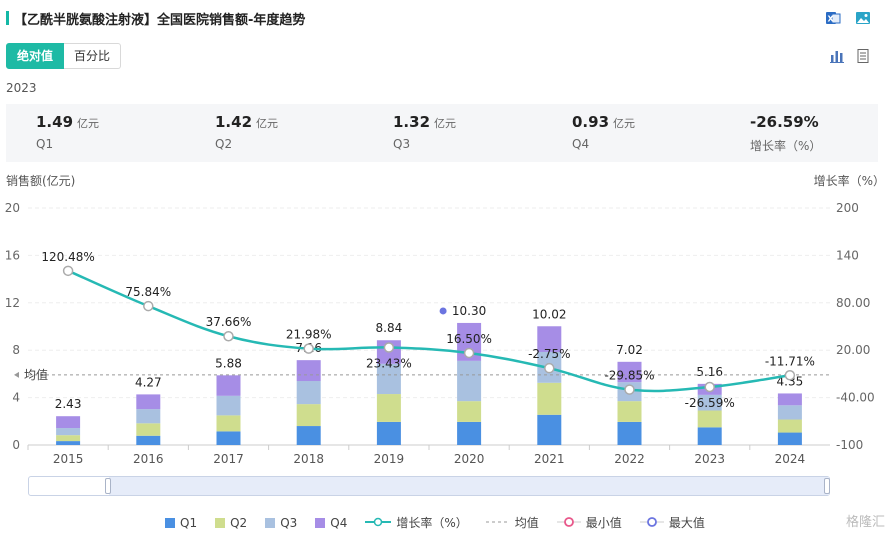 The image size is (891, 536). What do you see at coordinates (68, 404) in the screenshot?
I see `bar-total-label: 2.43` at bounding box center [68, 404].